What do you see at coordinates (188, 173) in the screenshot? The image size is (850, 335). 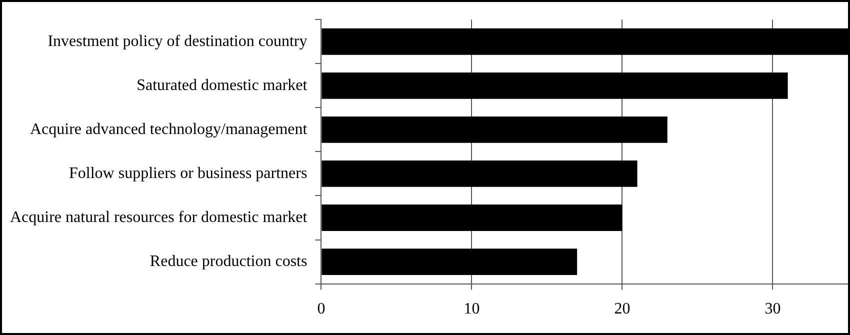 I see `y-tick-label: Follow suppliers or business partners` at bounding box center [188, 173].